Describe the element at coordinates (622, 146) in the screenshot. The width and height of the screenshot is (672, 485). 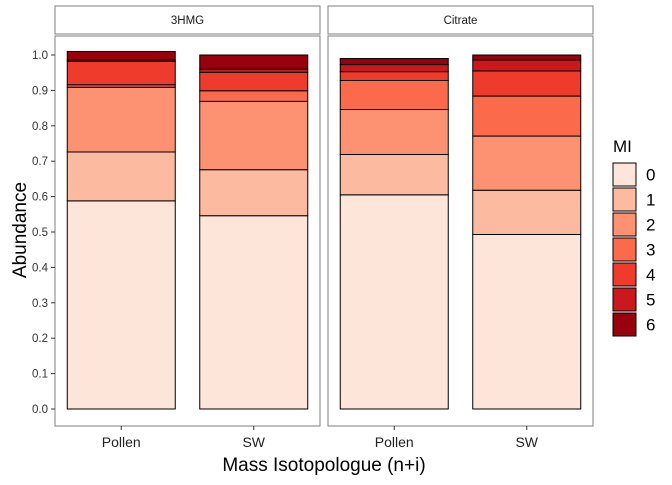
I see `legend-title: MI` at that location.